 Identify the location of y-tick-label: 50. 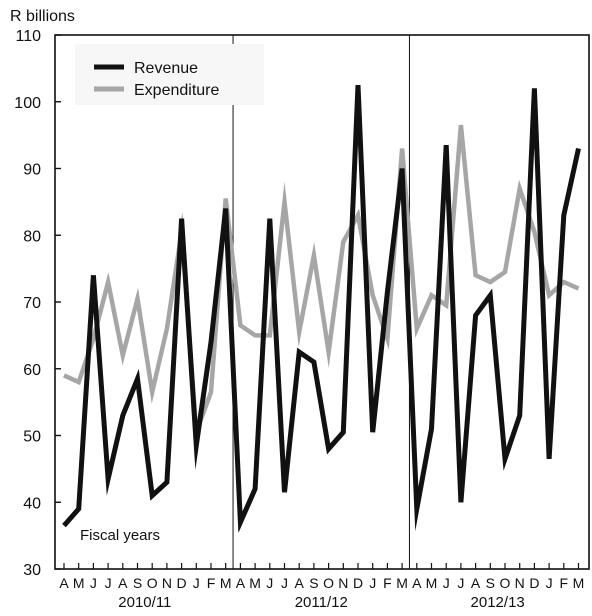
(32, 437).